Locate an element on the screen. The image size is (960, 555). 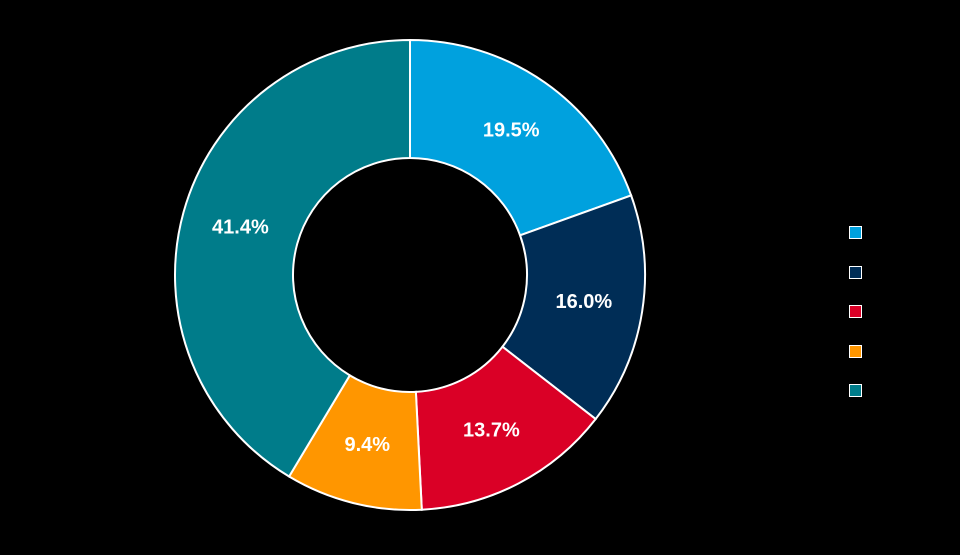
slice-value-label: 41.4% is located at coordinates (240, 227).